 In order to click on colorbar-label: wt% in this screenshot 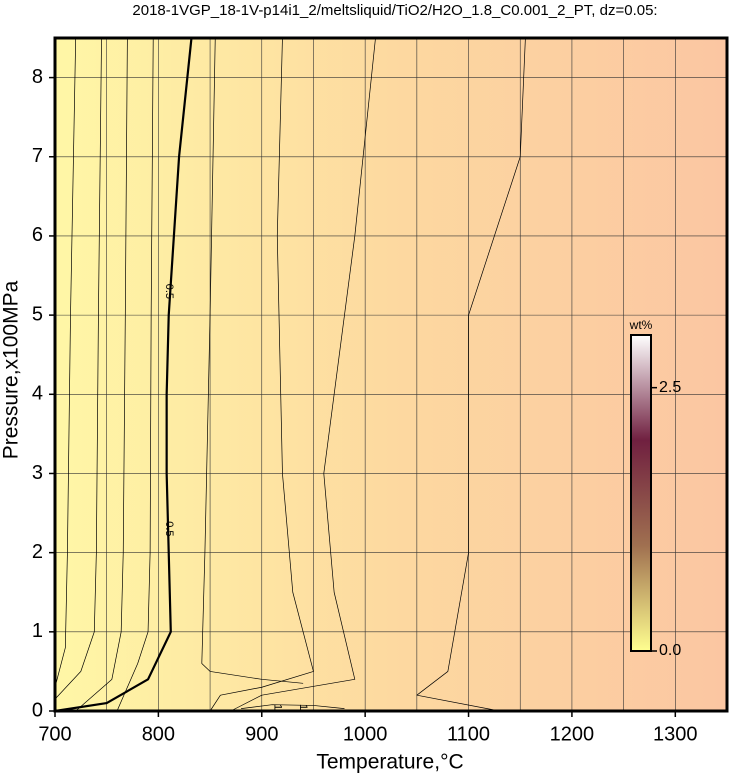, I will do `click(641, 325)`.